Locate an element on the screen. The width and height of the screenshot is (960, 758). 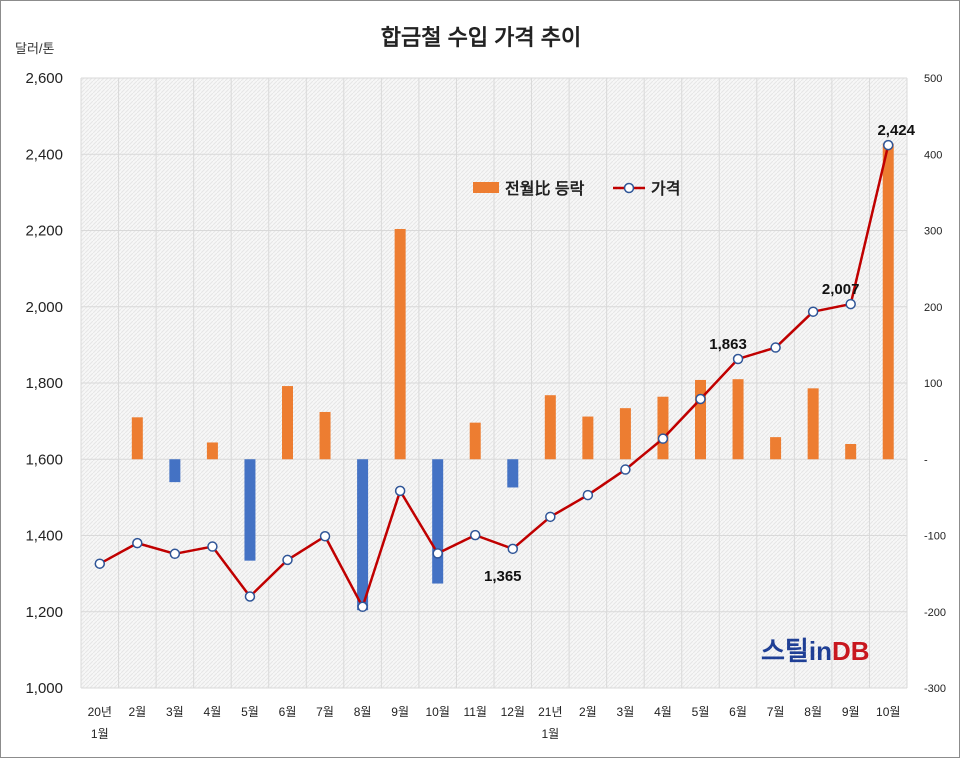
logo: 스틸inDB is located at coordinates (815, 651).